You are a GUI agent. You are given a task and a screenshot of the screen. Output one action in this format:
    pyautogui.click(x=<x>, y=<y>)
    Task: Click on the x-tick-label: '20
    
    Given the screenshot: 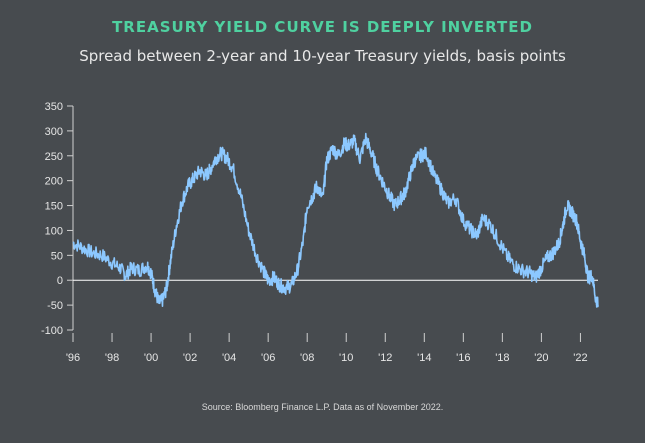 What is the action you would take?
    pyautogui.click(x=541, y=358)
    